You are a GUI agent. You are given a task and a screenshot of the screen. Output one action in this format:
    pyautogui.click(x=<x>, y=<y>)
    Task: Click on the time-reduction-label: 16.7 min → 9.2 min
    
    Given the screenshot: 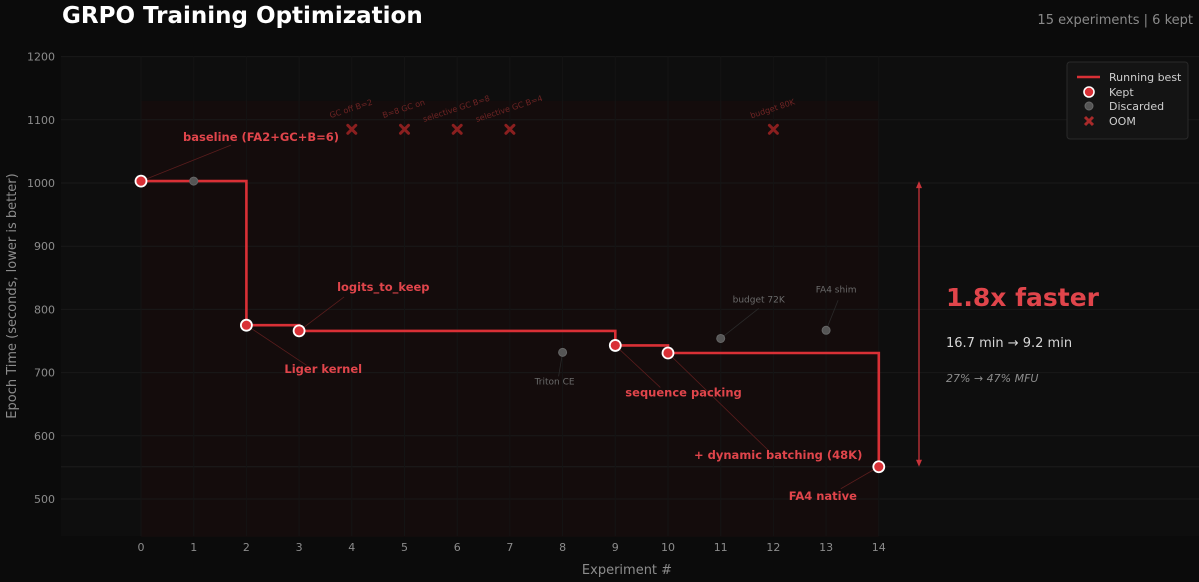 What is the action you would take?
    pyautogui.click(x=1009, y=343)
    